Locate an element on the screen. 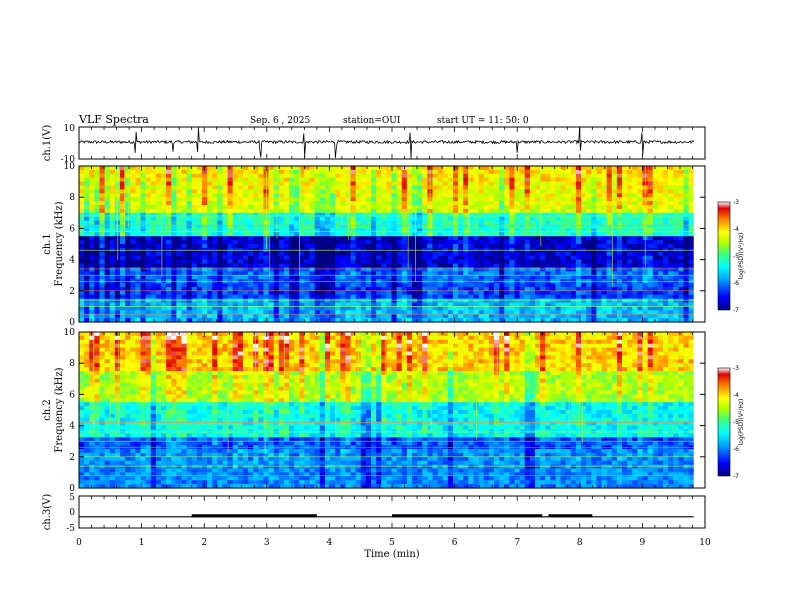  x-tick-label: 0 is located at coordinates (79, 543).